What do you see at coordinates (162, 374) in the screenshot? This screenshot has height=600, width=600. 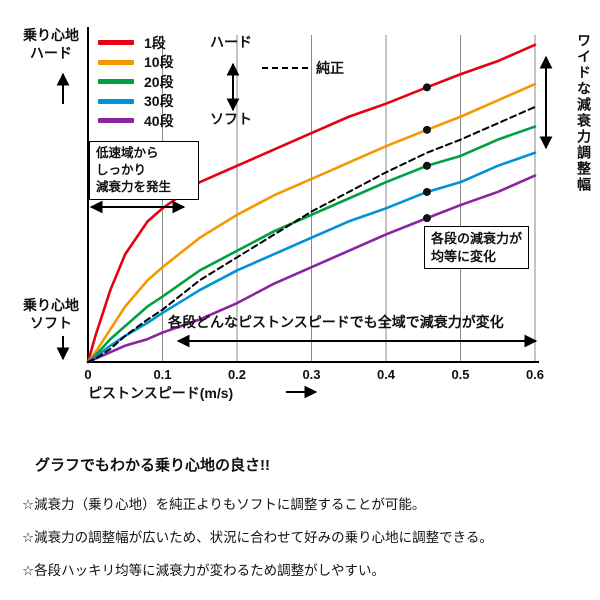 I see `x-tick-label: 0.1` at bounding box center [162, 374].